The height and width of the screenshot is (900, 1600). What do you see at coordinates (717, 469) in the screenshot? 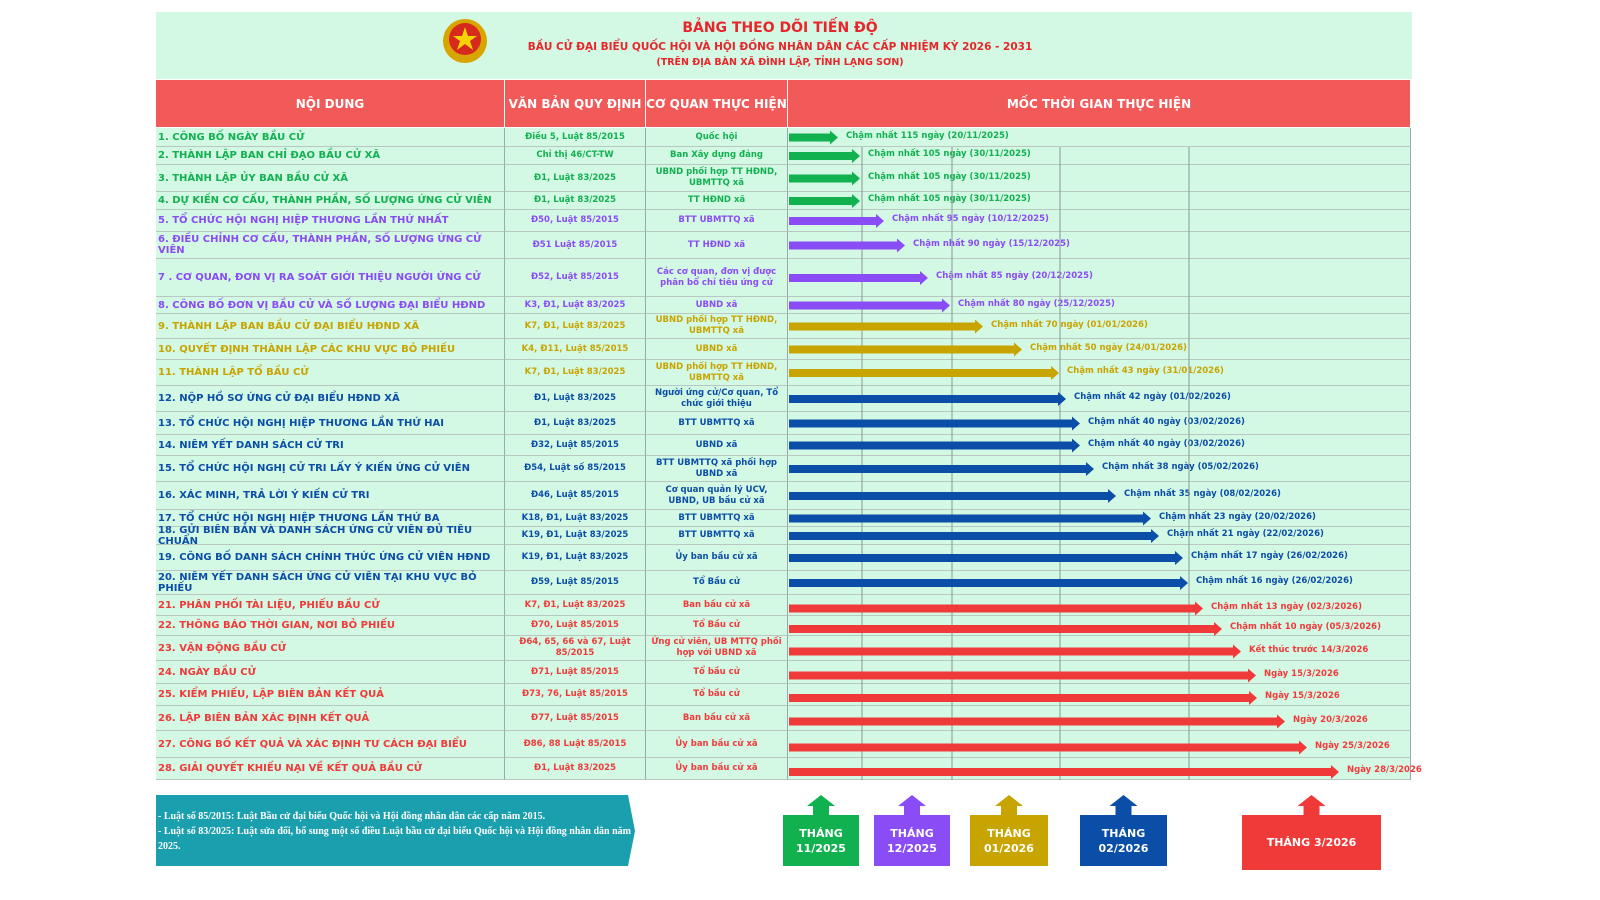
I see `table-cell: BTT UBMTTQ xã phối hợp UBND xã` at bounding box center [717, 469].